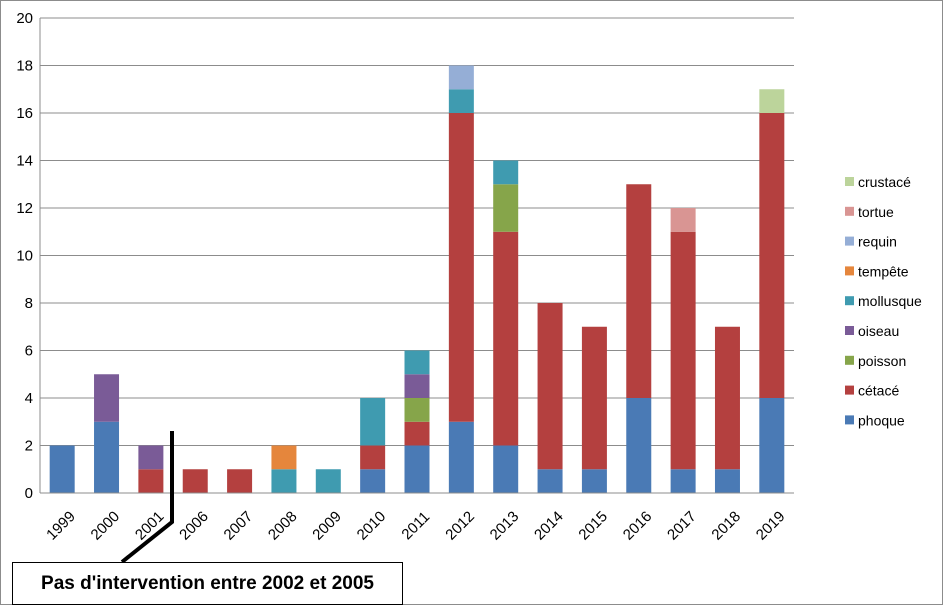  Describe the element at coordinates (772, 445) in the screenshot. I see `bar-segment-2019-phoque` at that location.